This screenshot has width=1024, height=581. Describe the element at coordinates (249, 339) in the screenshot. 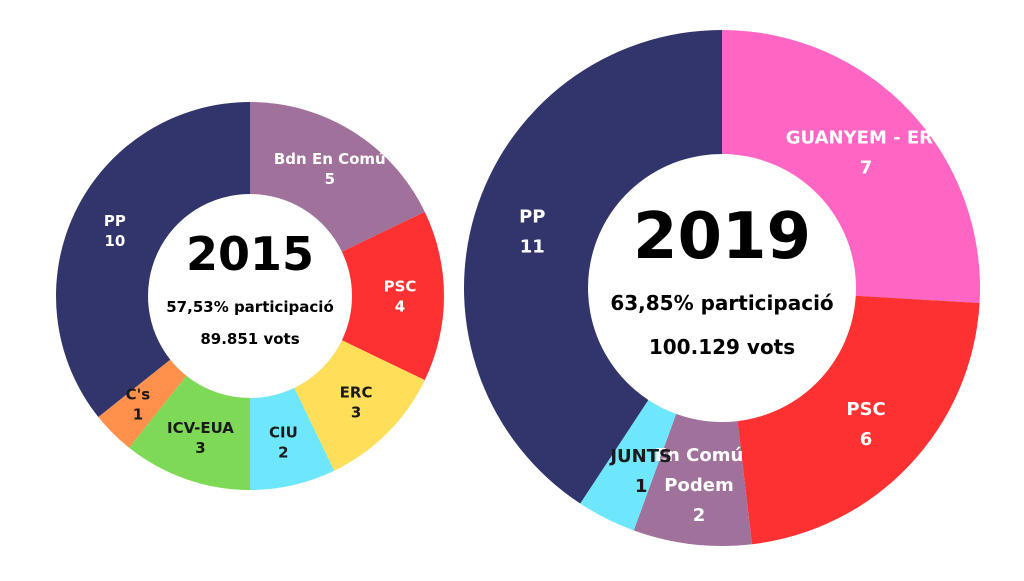

I see `votes-text: 89.851 vots` at that location.